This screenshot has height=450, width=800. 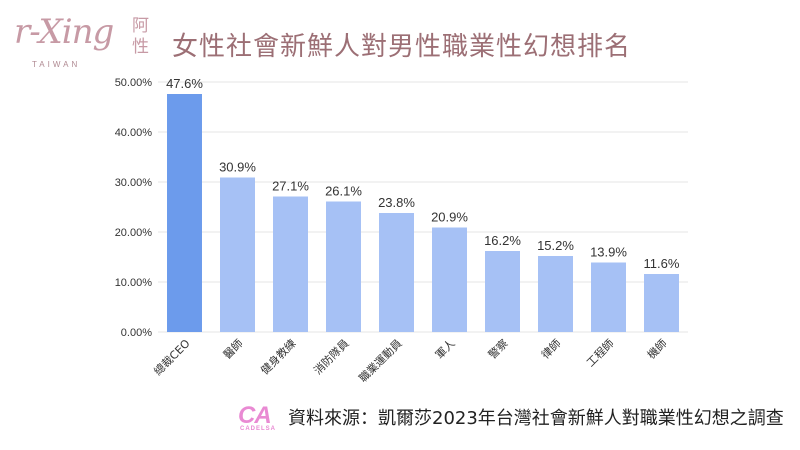 What do you see at coordinates (555, 245) in the screenshot?
I see `data-label: 15.2%` at bounding box center [555, 245].